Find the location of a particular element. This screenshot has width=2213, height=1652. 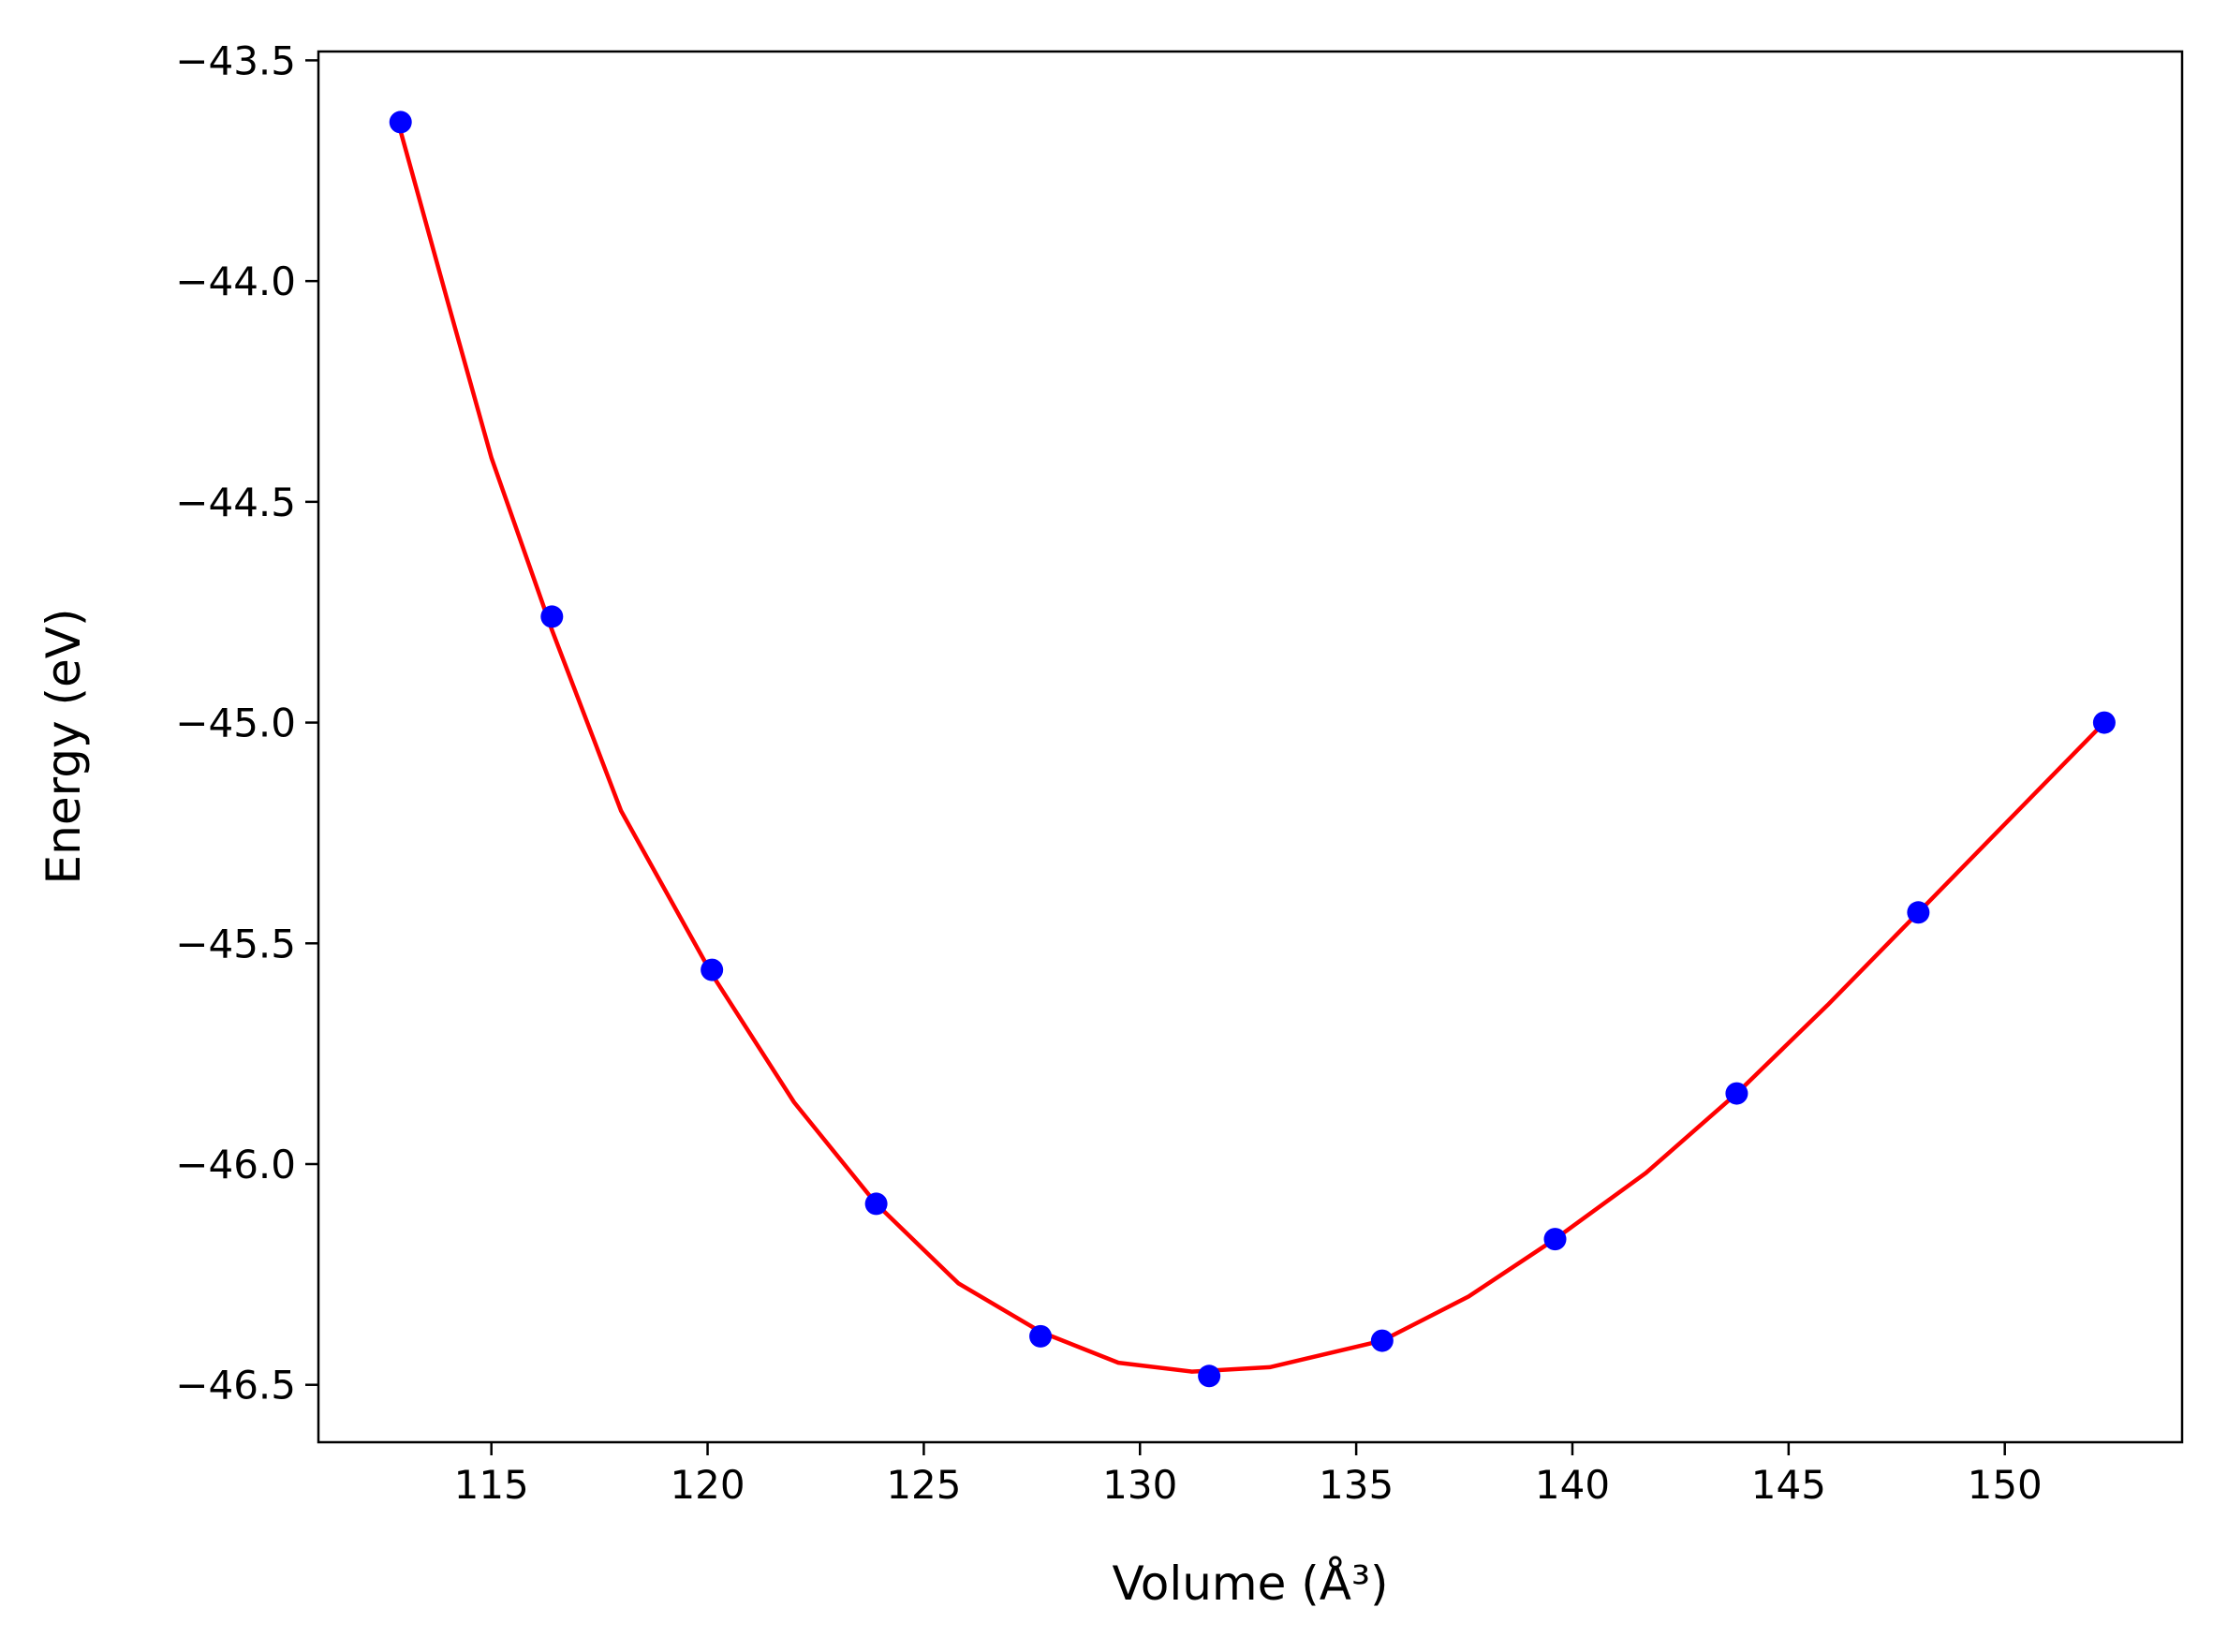

y-tick-label: −43.5 is located at coordinates (235, 60).